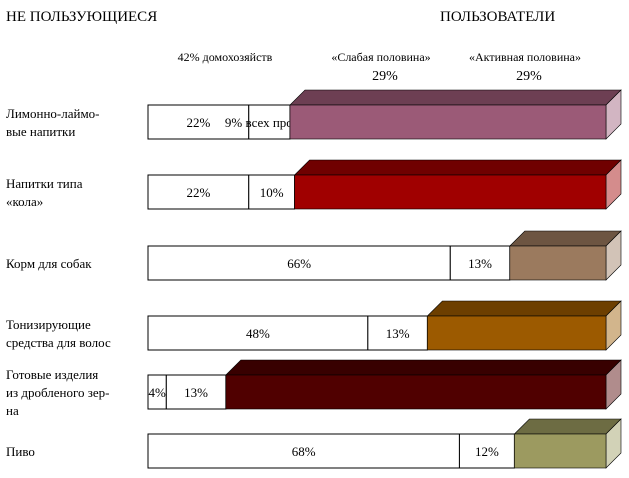 Image resolution: width=629 pixels, height=478 pixels. I want to click on column-header-households: 42% домохозяйств, so click(225, 57).